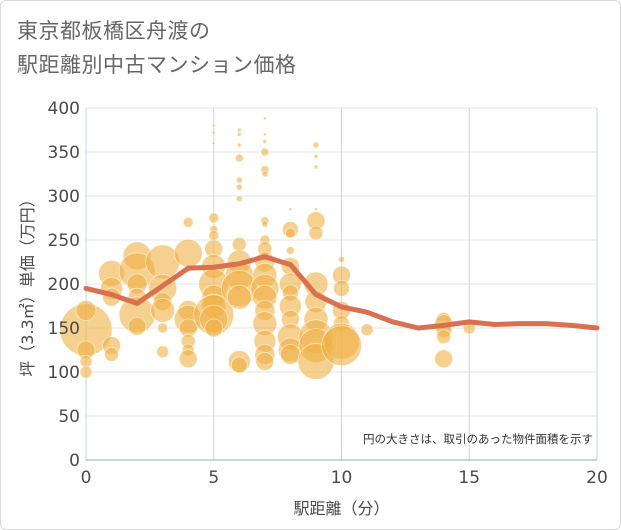 The image size is (621, 530). What do you see at coordinates (64, 373) in the screenshot?
I see `y-tick-label: 100` at bounding box center [64, 373].